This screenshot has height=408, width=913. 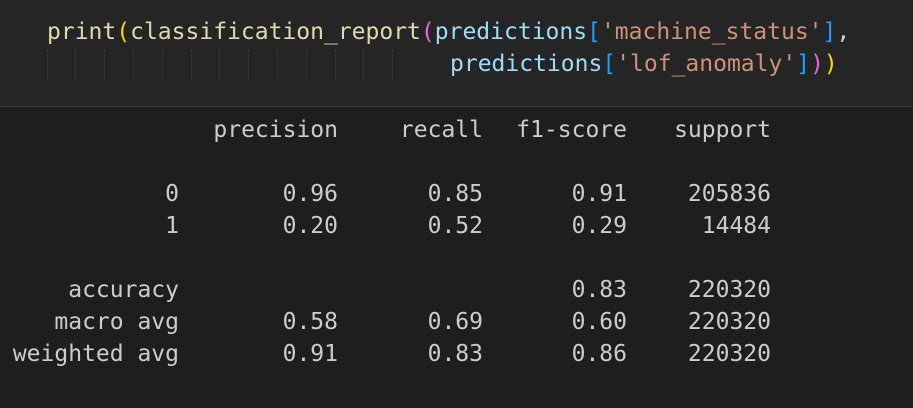 What do you see at coordinates (310, 194) in the screenshot?
I see `row-precision: 0.96` at bounding box center [310, 194].